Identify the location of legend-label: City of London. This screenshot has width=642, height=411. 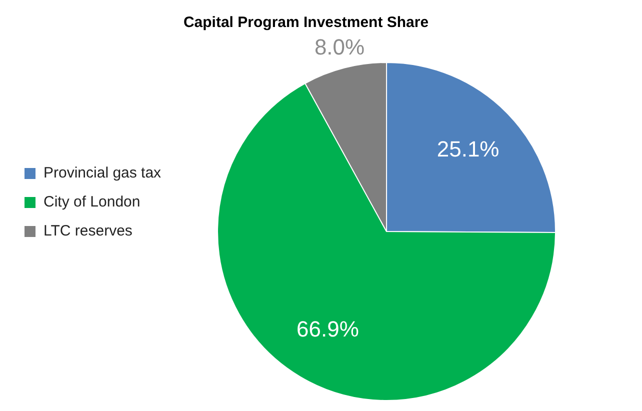
(92, 202).